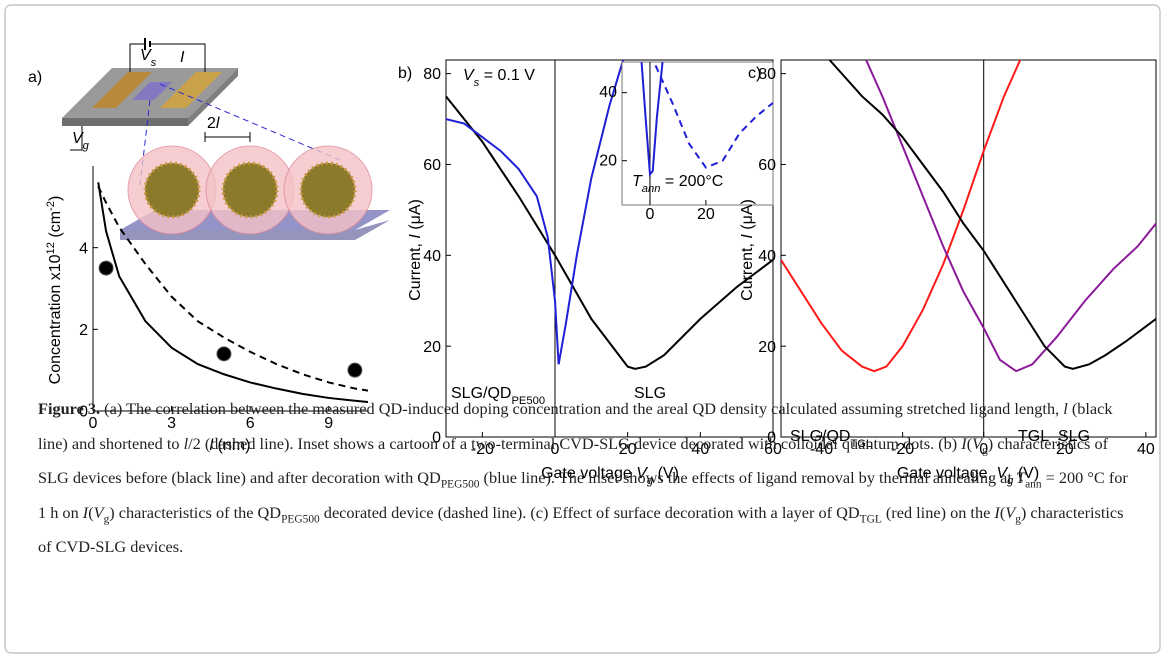 This screenshot has width=1165, height=659. What do you see at coordinates (1033, 484) in the screenshot?
I see `caption-text: ann` at bounding box center [1033, 484].